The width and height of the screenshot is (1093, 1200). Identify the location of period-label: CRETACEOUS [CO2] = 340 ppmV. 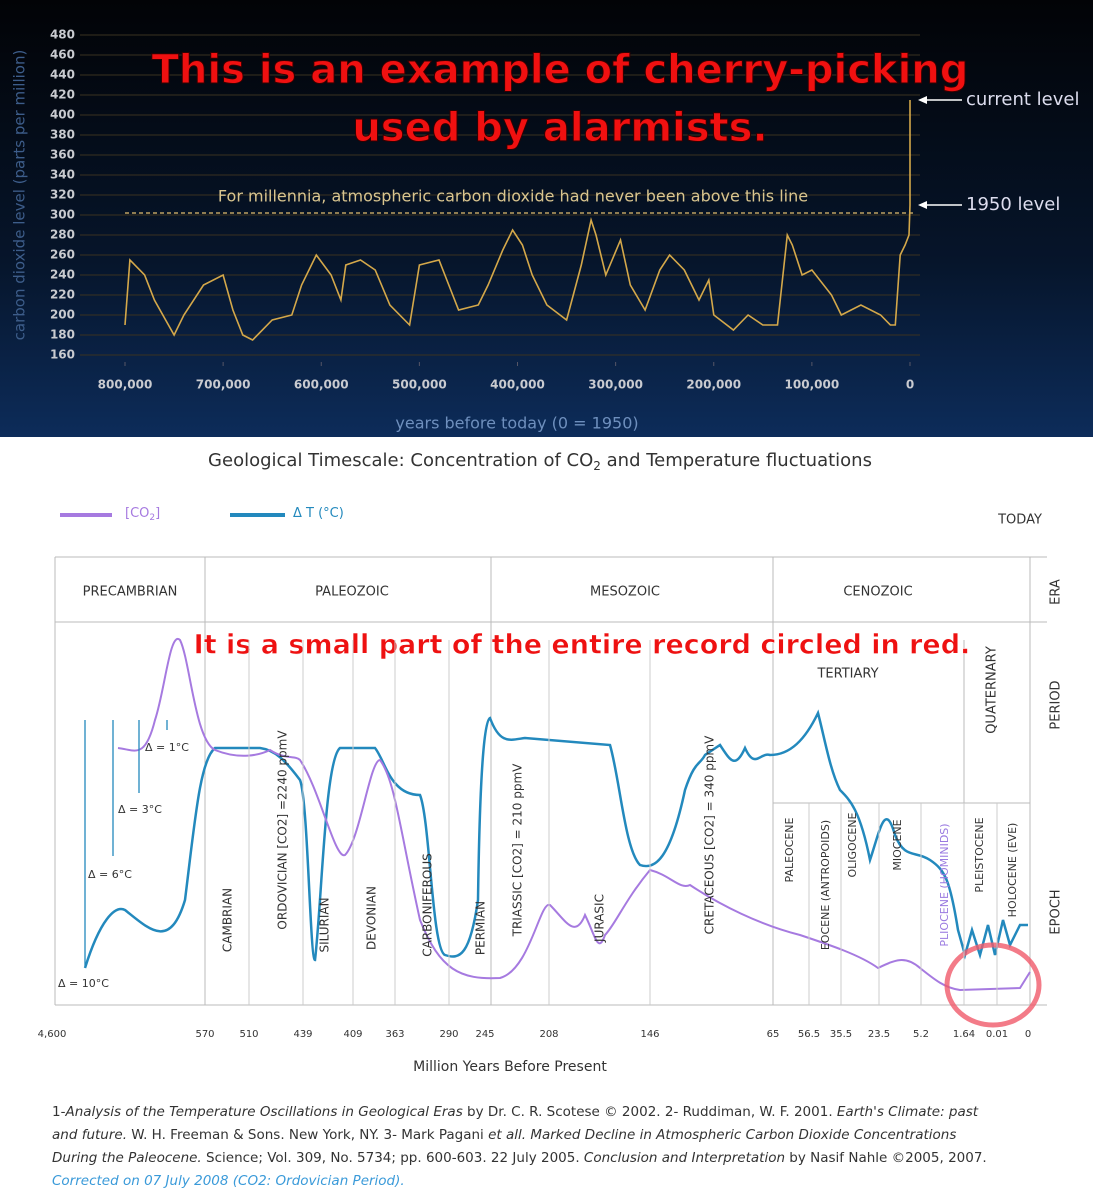
(710, 834).